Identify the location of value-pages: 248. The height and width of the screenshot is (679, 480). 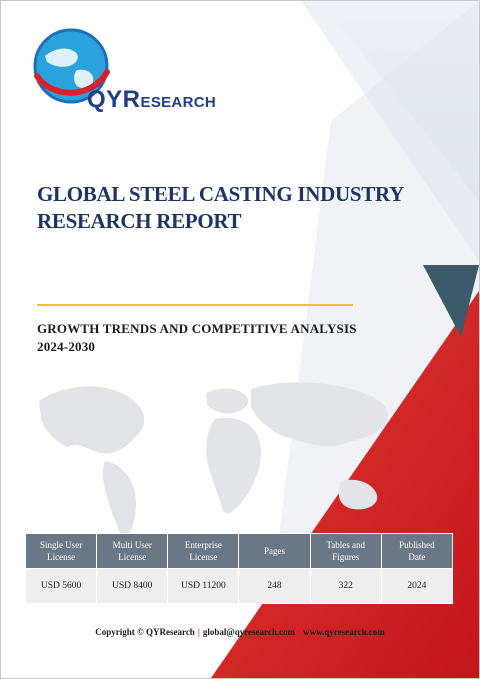
(274, 586).